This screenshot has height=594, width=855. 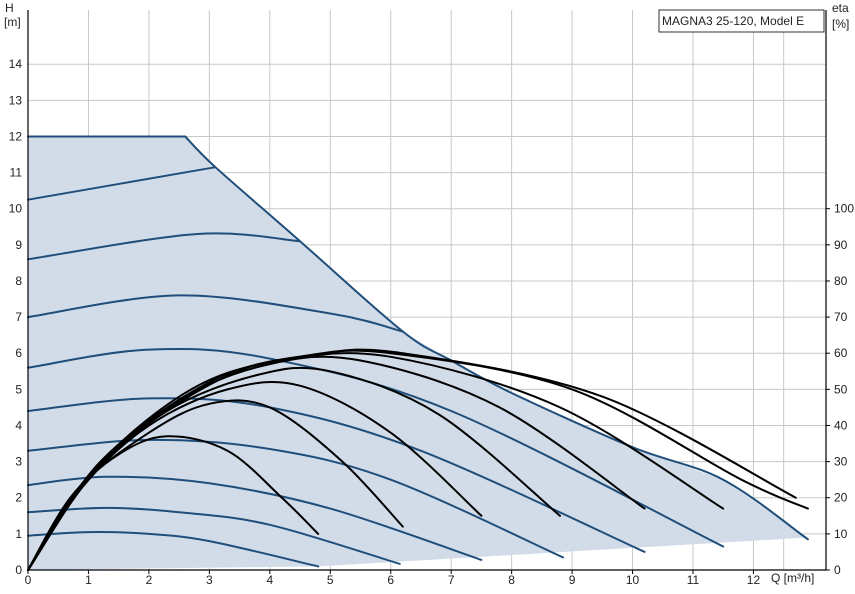 I want to click on x-tick-label: 4, so click(x=269, y=580).